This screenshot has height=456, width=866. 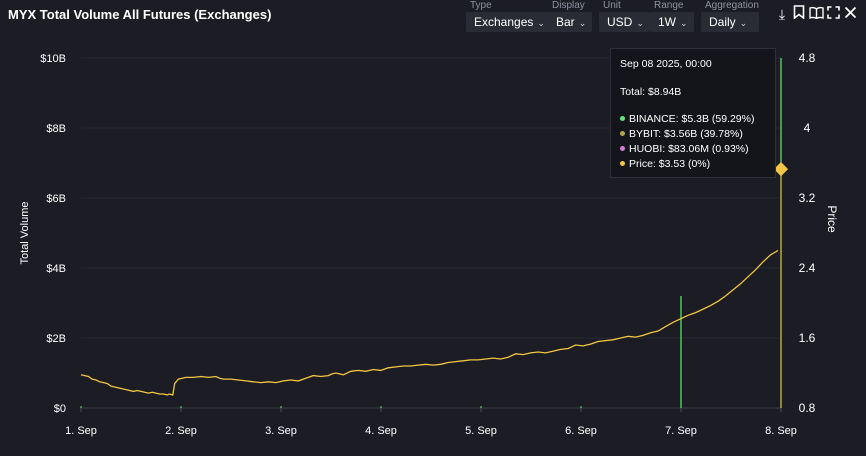 I want to click on y-right-tick-label: 3.2, so click(x=807, y=198).